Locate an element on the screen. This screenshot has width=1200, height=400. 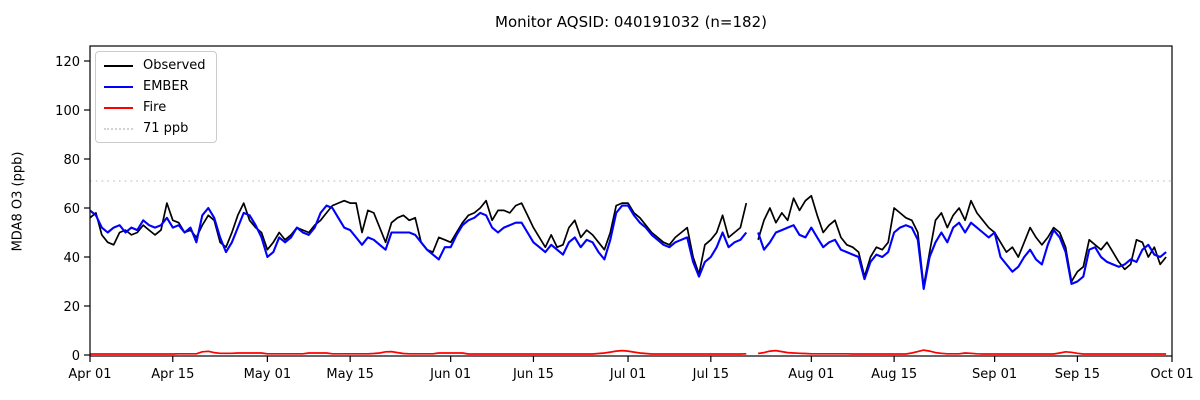
observed-line-swatch is located at coordinates (118, 65).